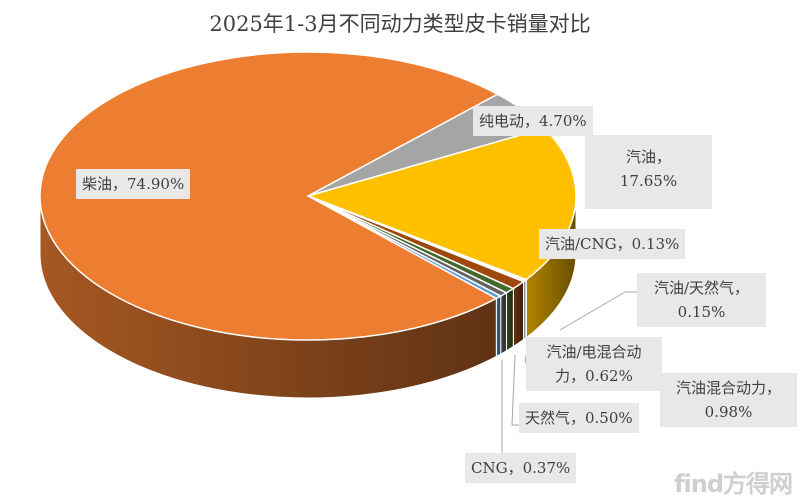  I want to click on data-label-gasoline-cng: 汽油/CNG，0.13%, so click(612, 244).